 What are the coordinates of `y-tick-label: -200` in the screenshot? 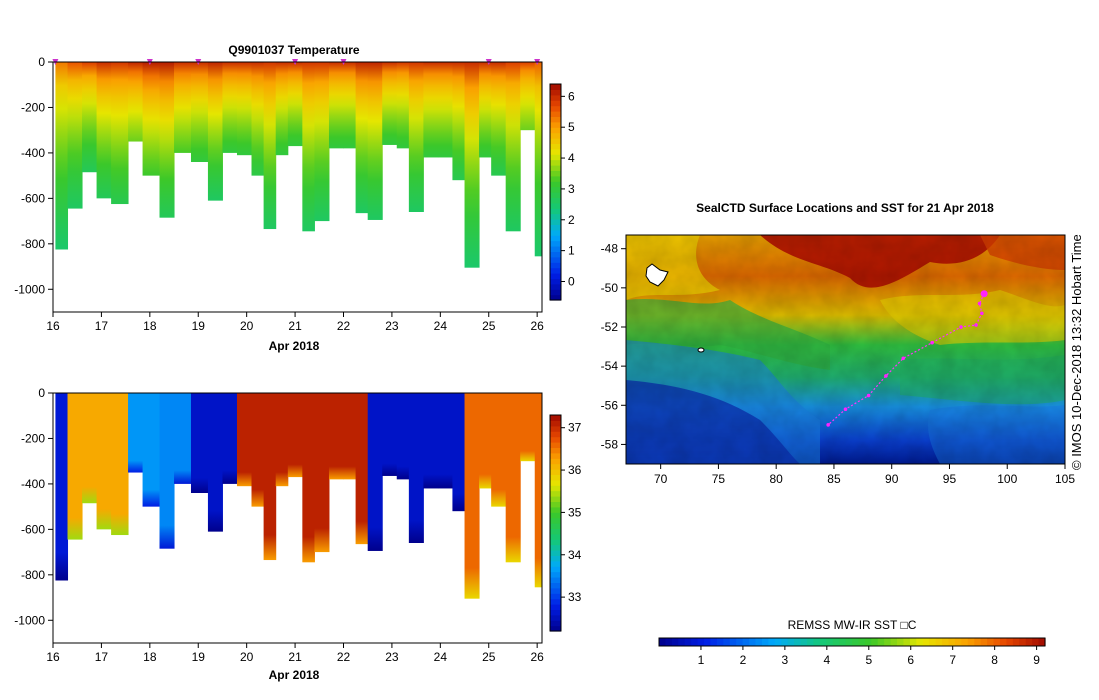 It's located at (33, 107).